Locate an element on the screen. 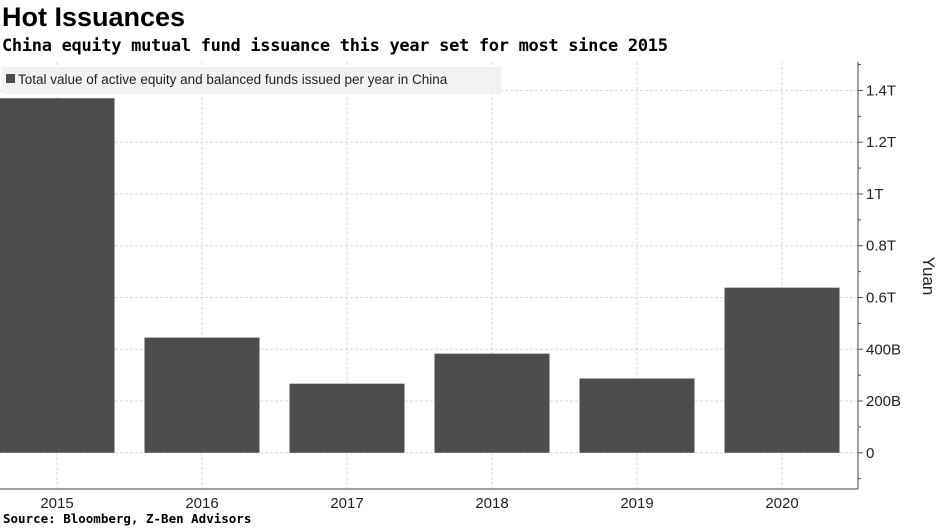 This screenshot has width=940, height=528. x-tick-label: 2018 is located at coordinates (491, 503).